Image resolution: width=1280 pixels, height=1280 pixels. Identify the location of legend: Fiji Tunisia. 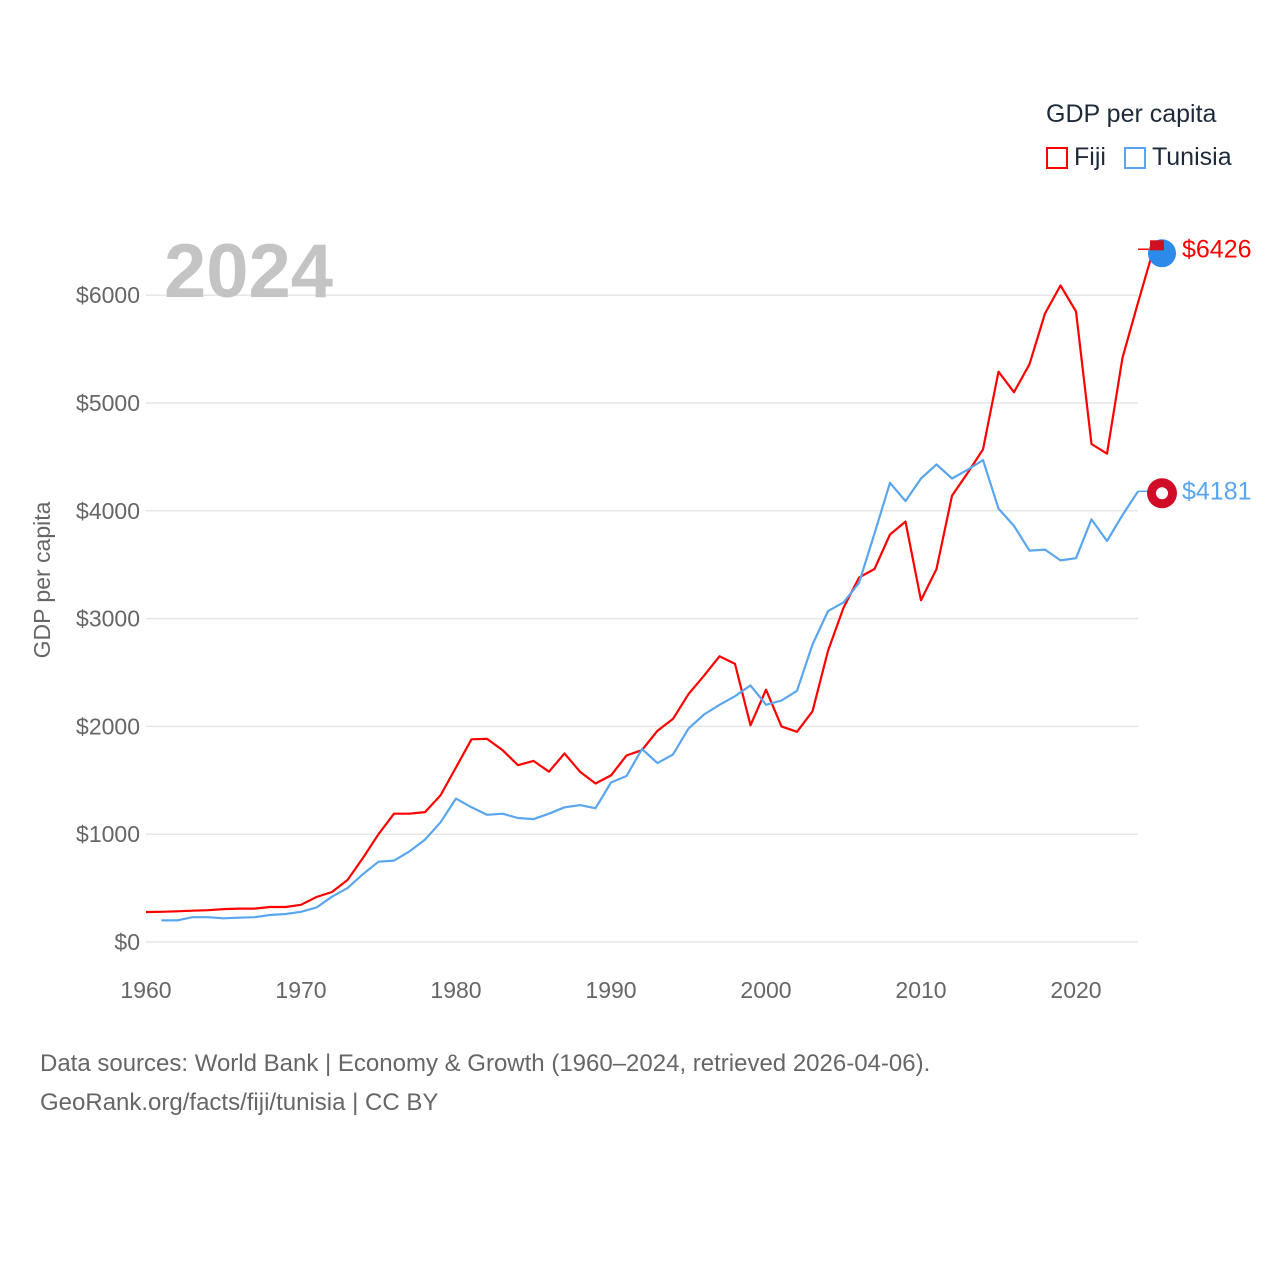
(1139, 157).